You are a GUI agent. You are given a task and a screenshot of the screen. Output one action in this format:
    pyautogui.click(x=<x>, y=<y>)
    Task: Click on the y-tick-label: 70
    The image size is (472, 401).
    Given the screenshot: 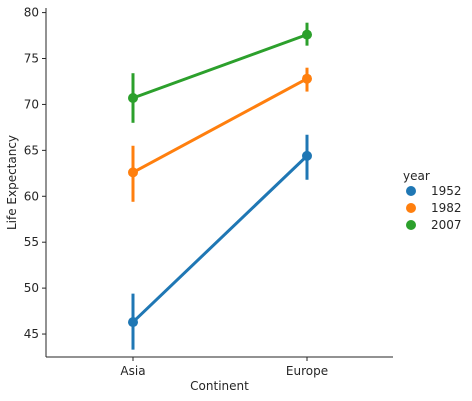 What is the action you would take?
    pyautogui.click(x=31, y=104)
    